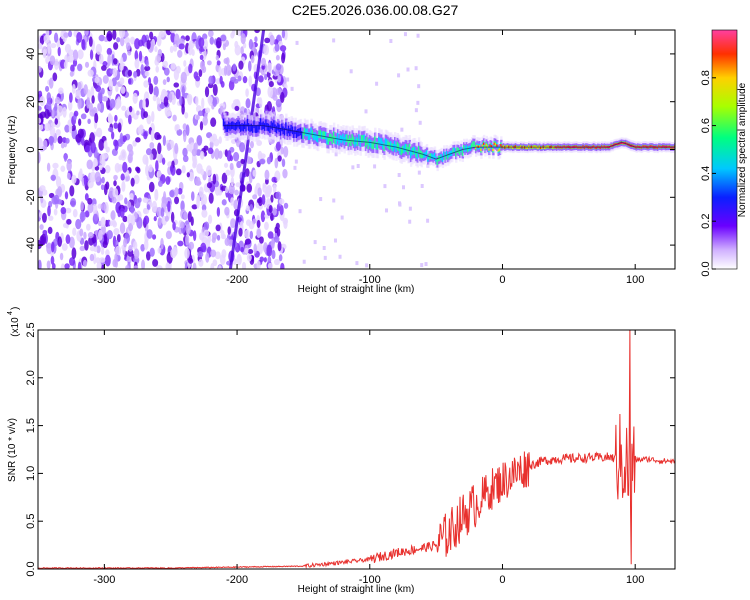 This screenshot has height=600, width=750. I want to click on chart-title: C2E5.2026.036.00.08.G27, so click(375, 10).